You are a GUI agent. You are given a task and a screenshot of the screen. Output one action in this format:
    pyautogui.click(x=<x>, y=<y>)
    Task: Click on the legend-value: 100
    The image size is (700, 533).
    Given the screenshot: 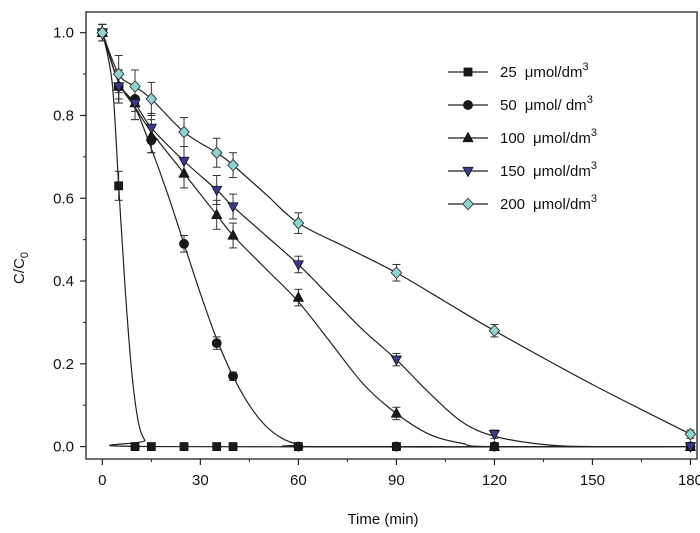 What is the action you would take?
    pyautogui.click(x=512, y=138)
    